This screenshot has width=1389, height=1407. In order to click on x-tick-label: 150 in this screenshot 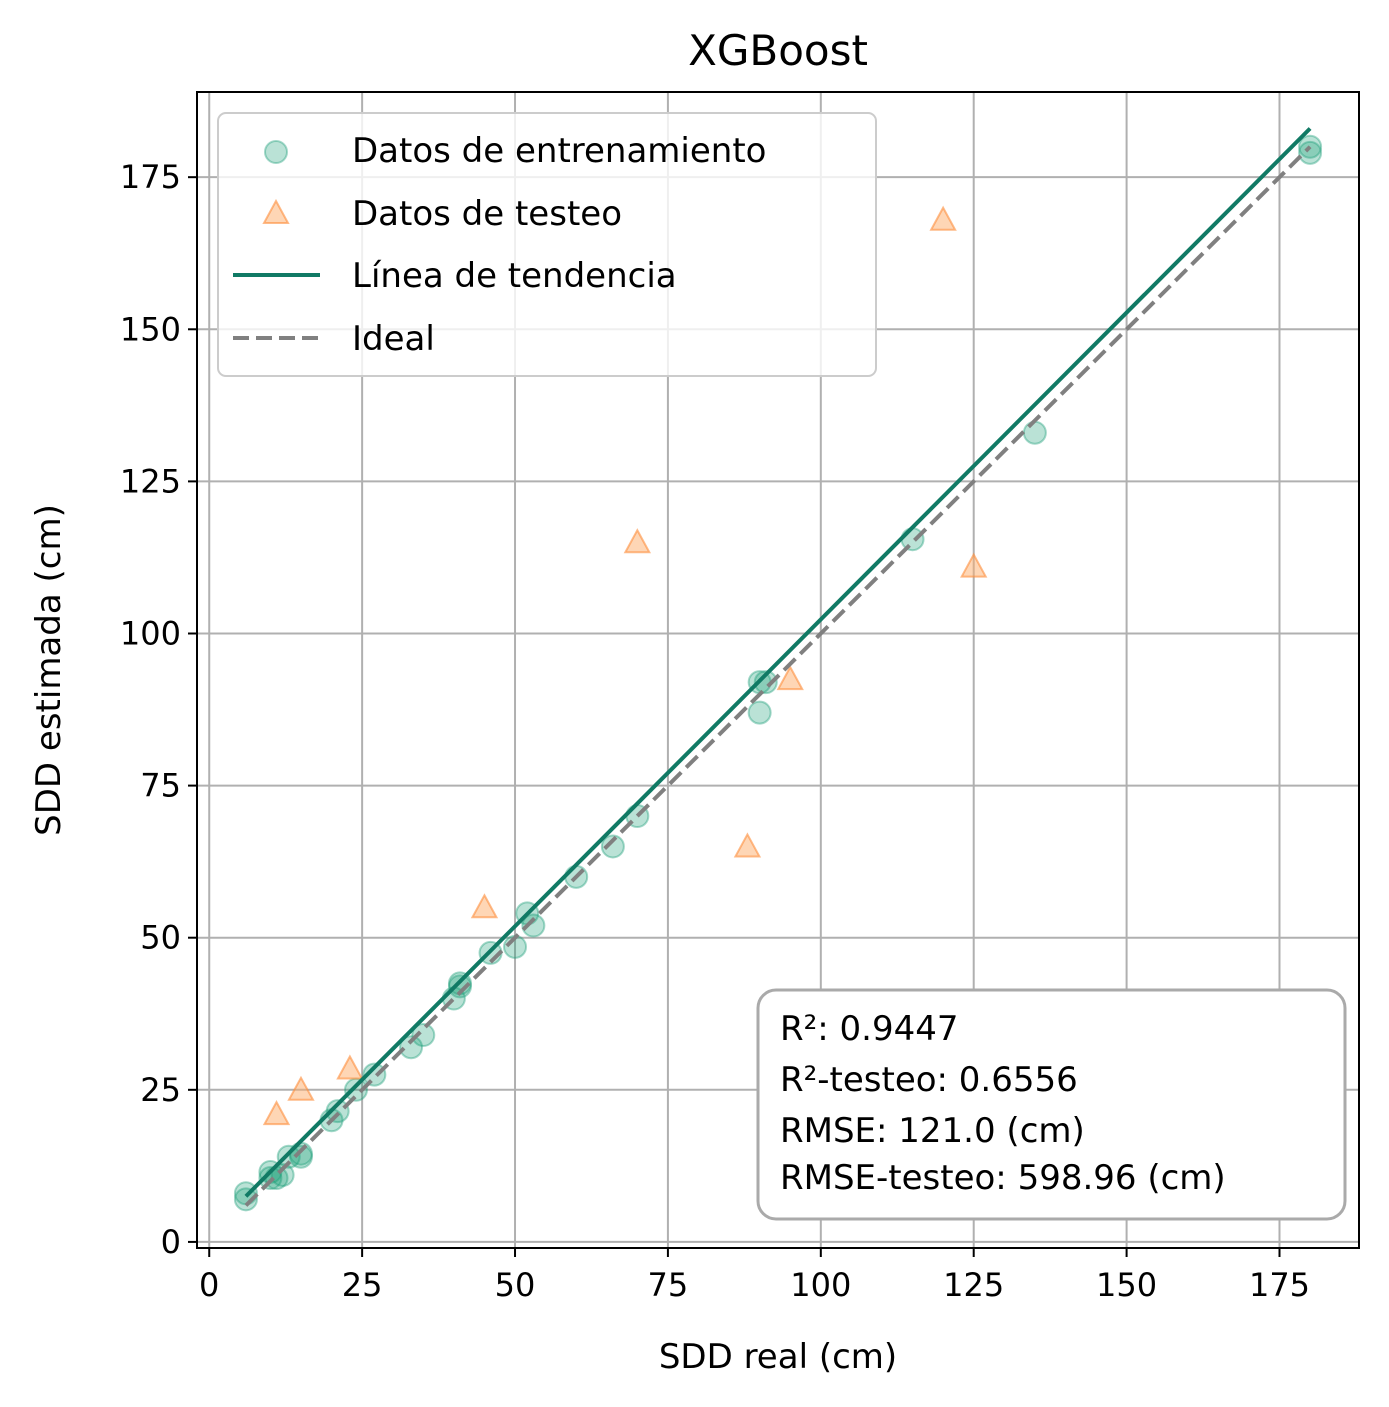, I will do `click(1126, 1285)`.